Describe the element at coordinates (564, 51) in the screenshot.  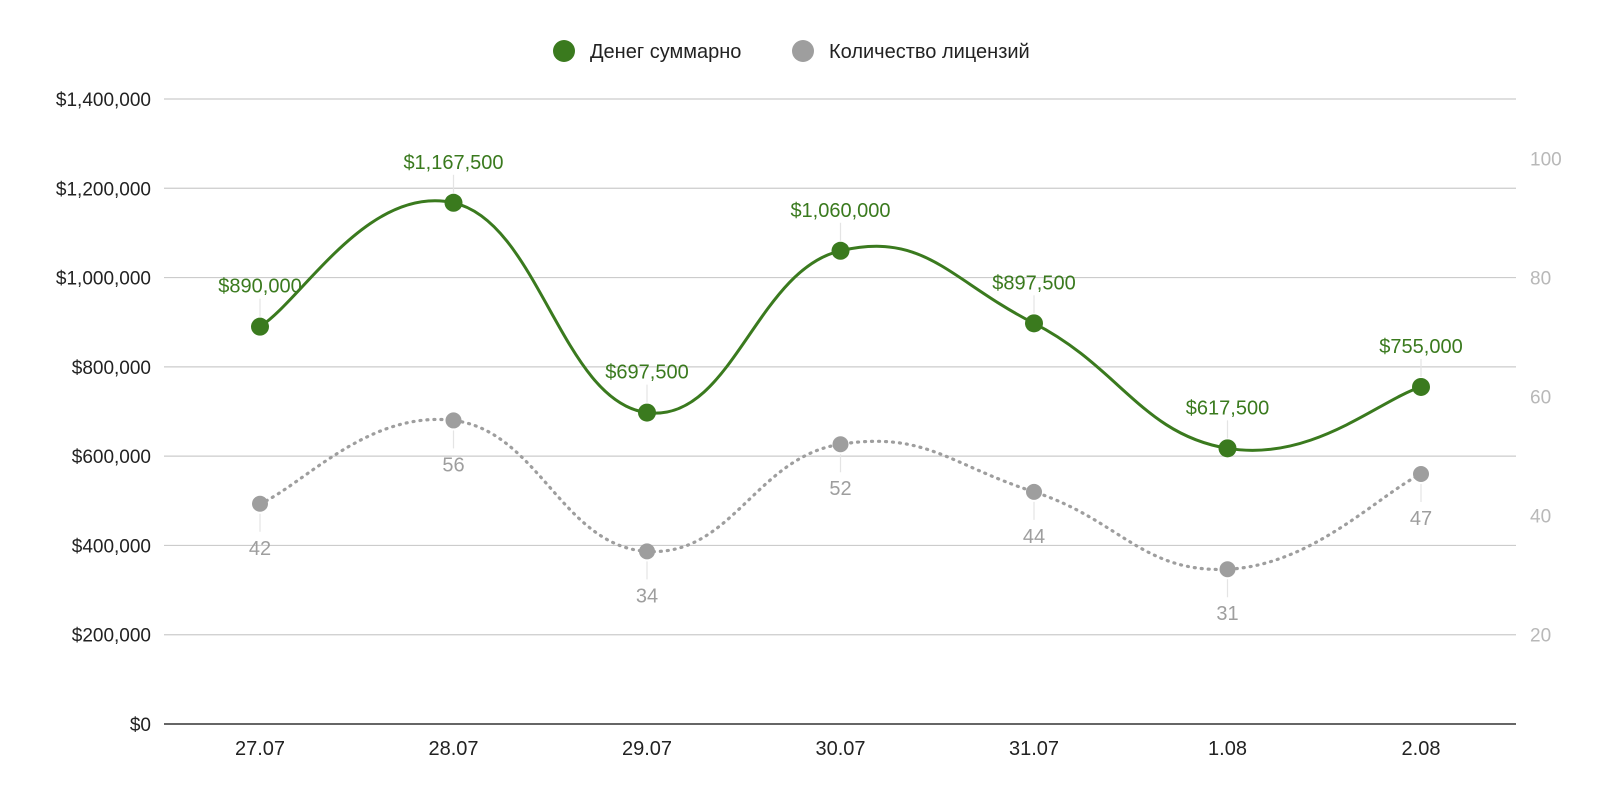
I see `legend-marker-money` at that location.